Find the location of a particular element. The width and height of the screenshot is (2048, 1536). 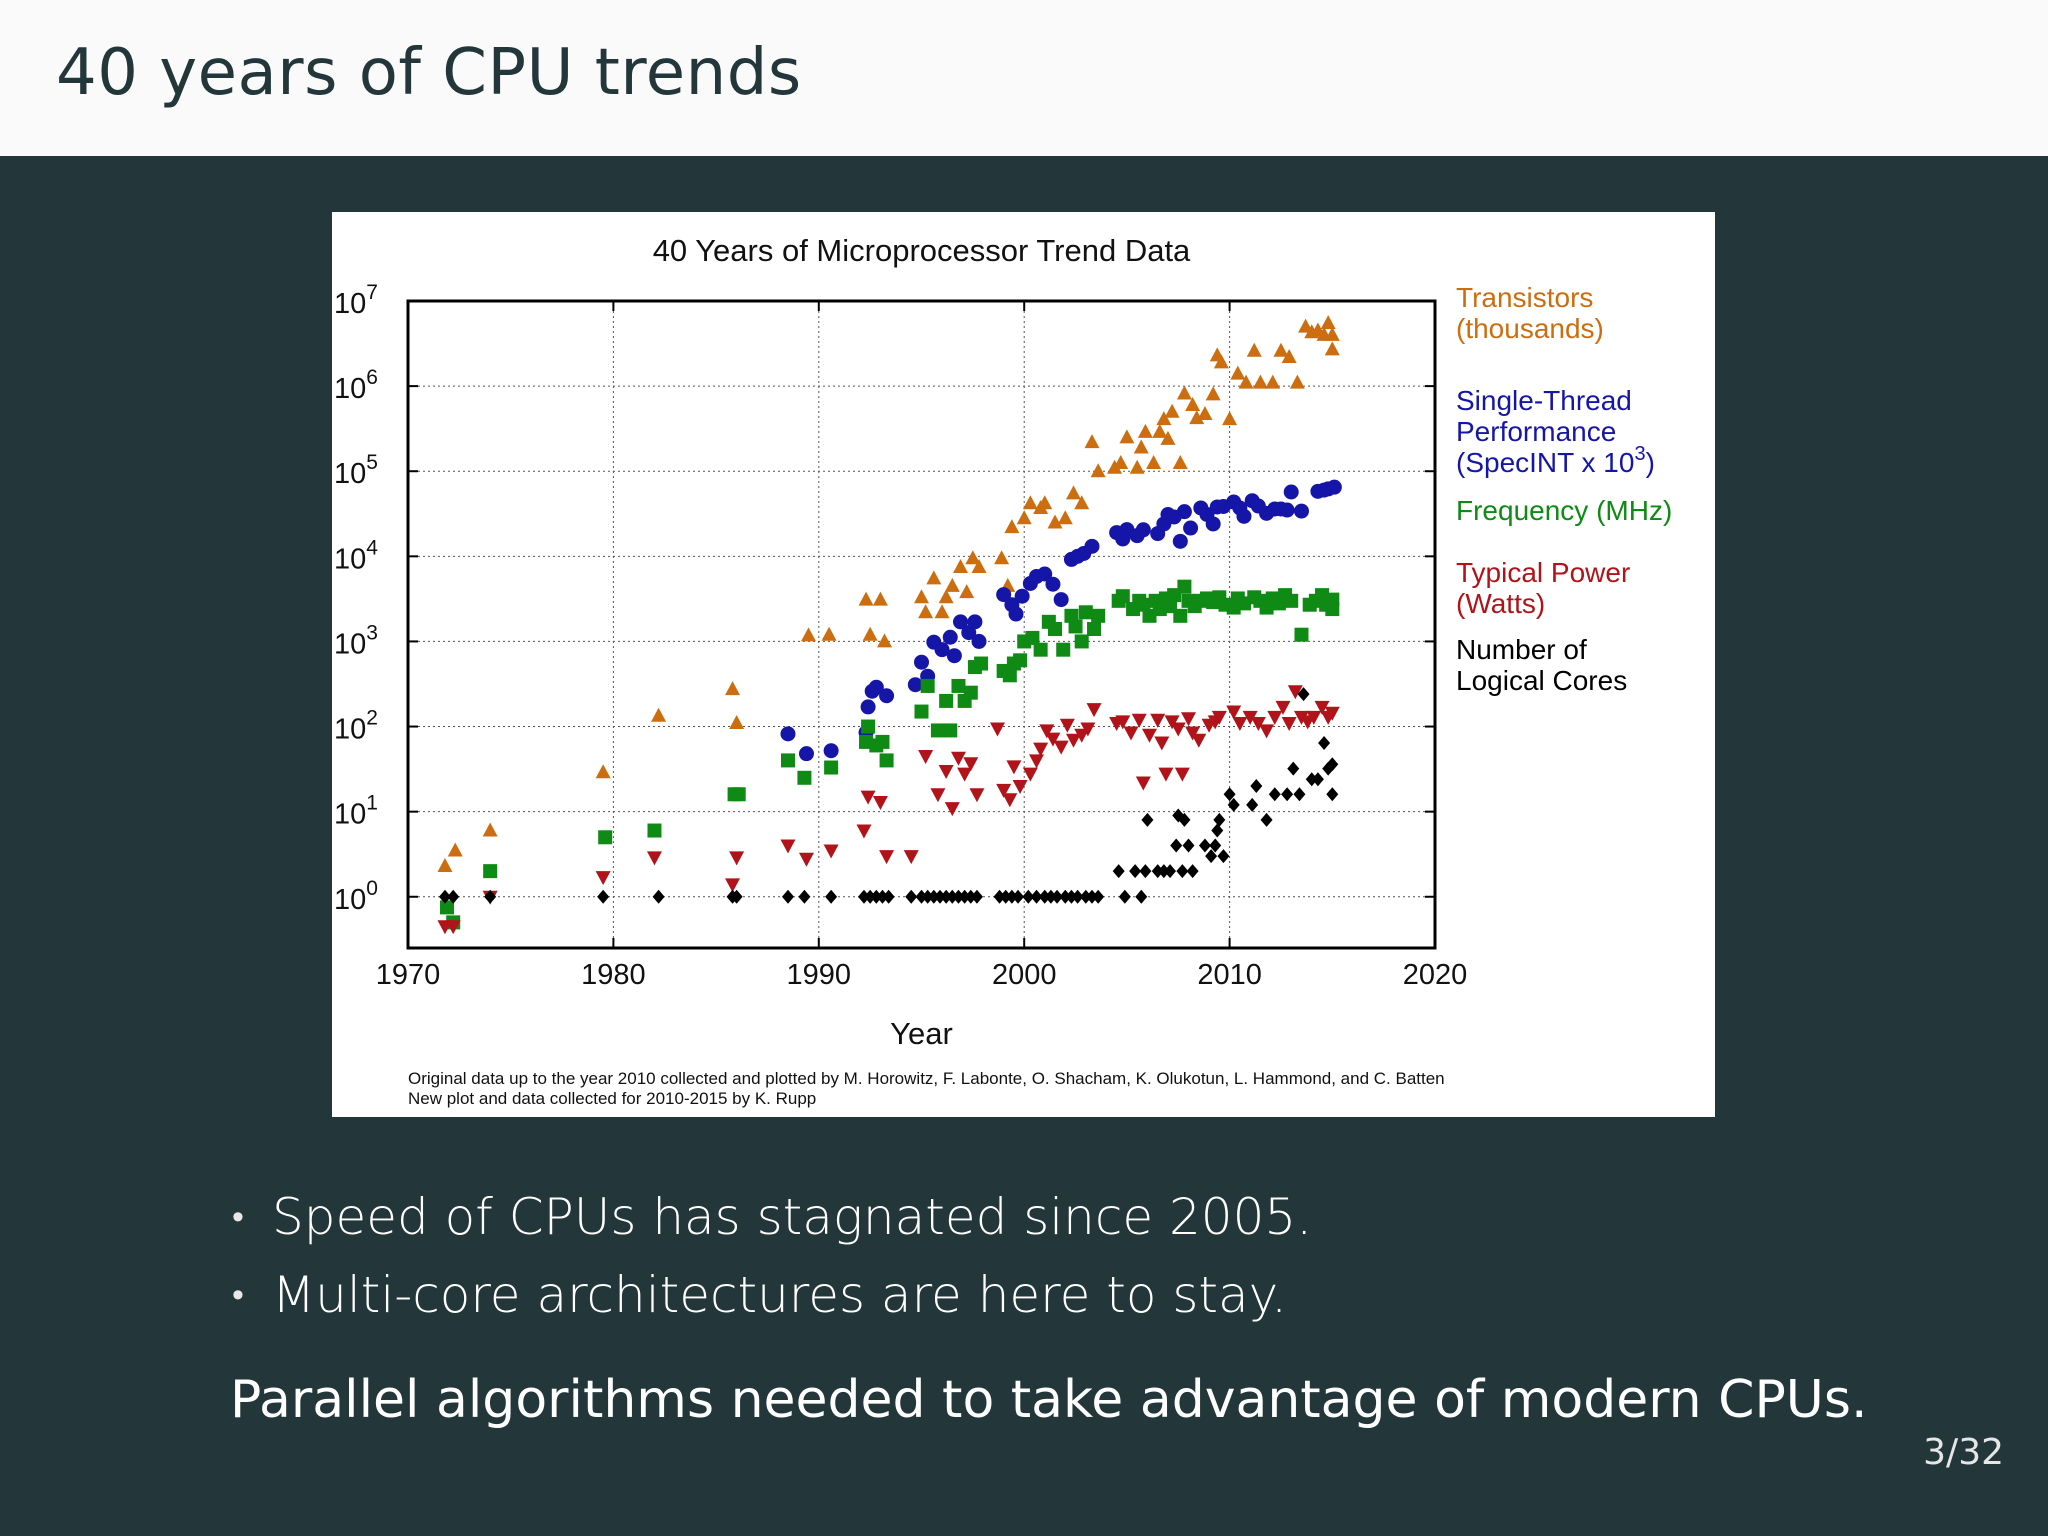

legend-label: (thousands) is located at coordinates (1530, 328).